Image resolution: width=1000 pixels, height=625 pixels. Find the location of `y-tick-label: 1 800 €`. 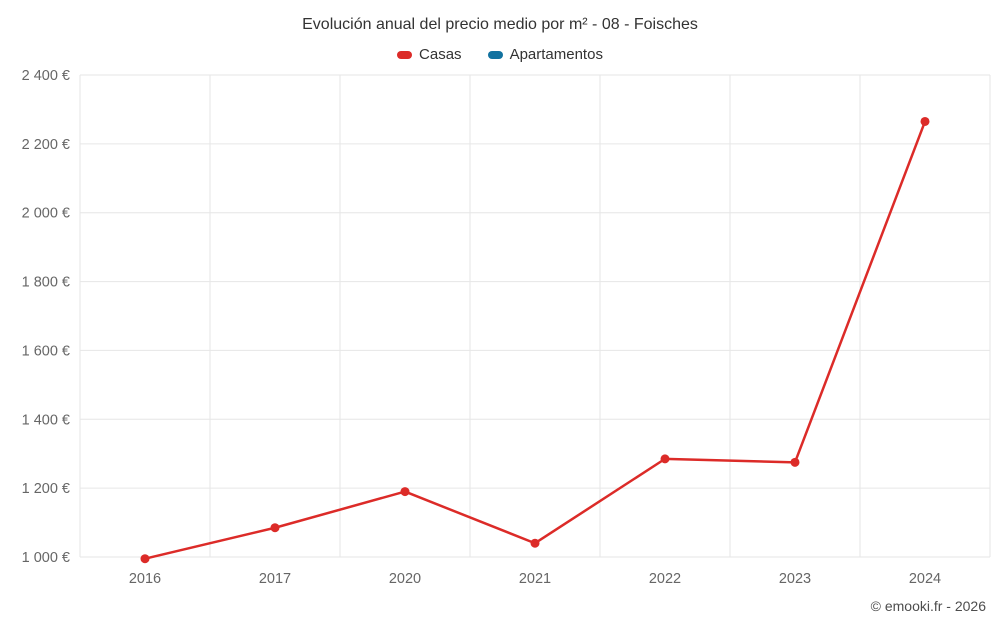

y-tick-label: 1 800 € is located at coordinates (46, 283).